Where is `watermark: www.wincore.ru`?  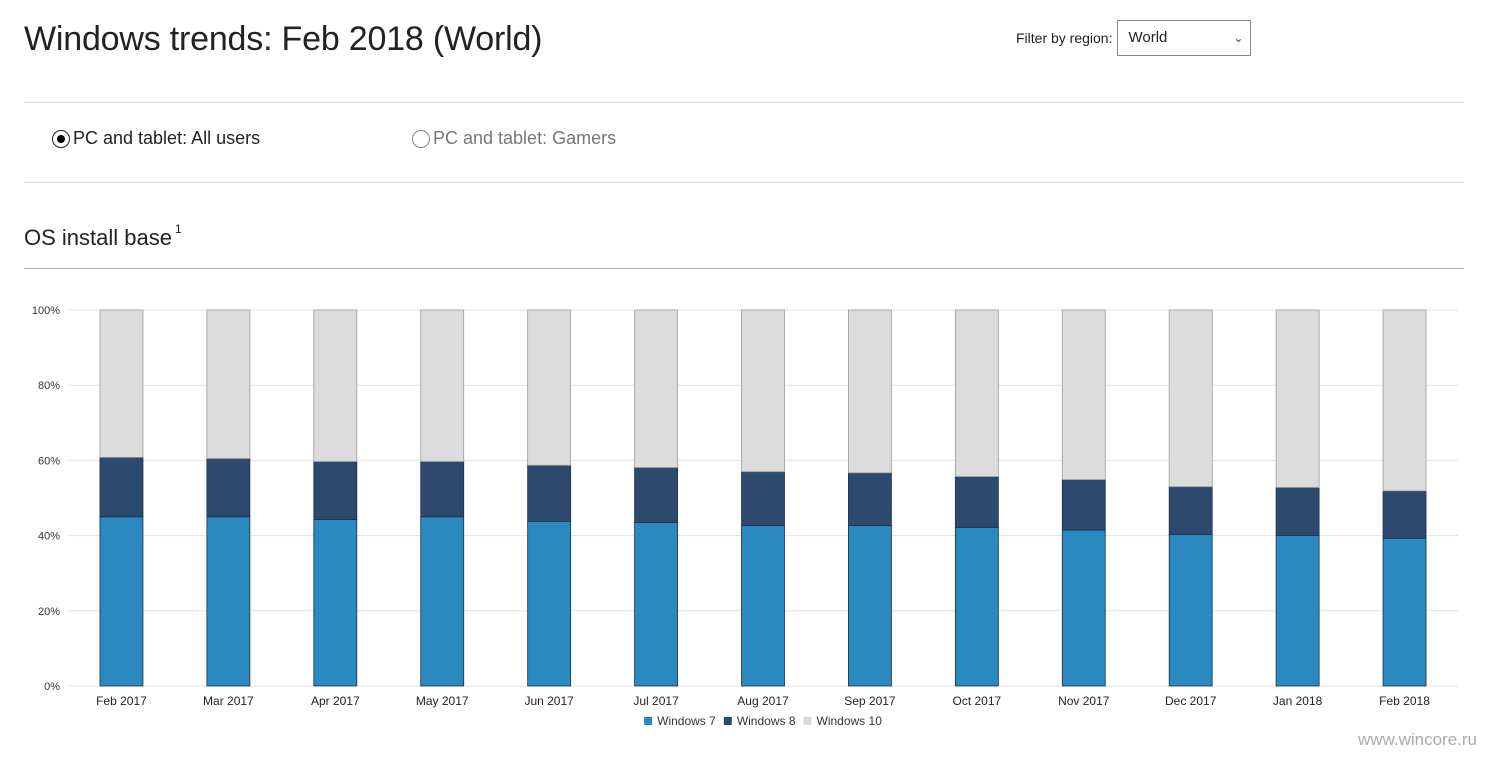 watermark: www.wincore.ru is located at coordinates (1417, 739).